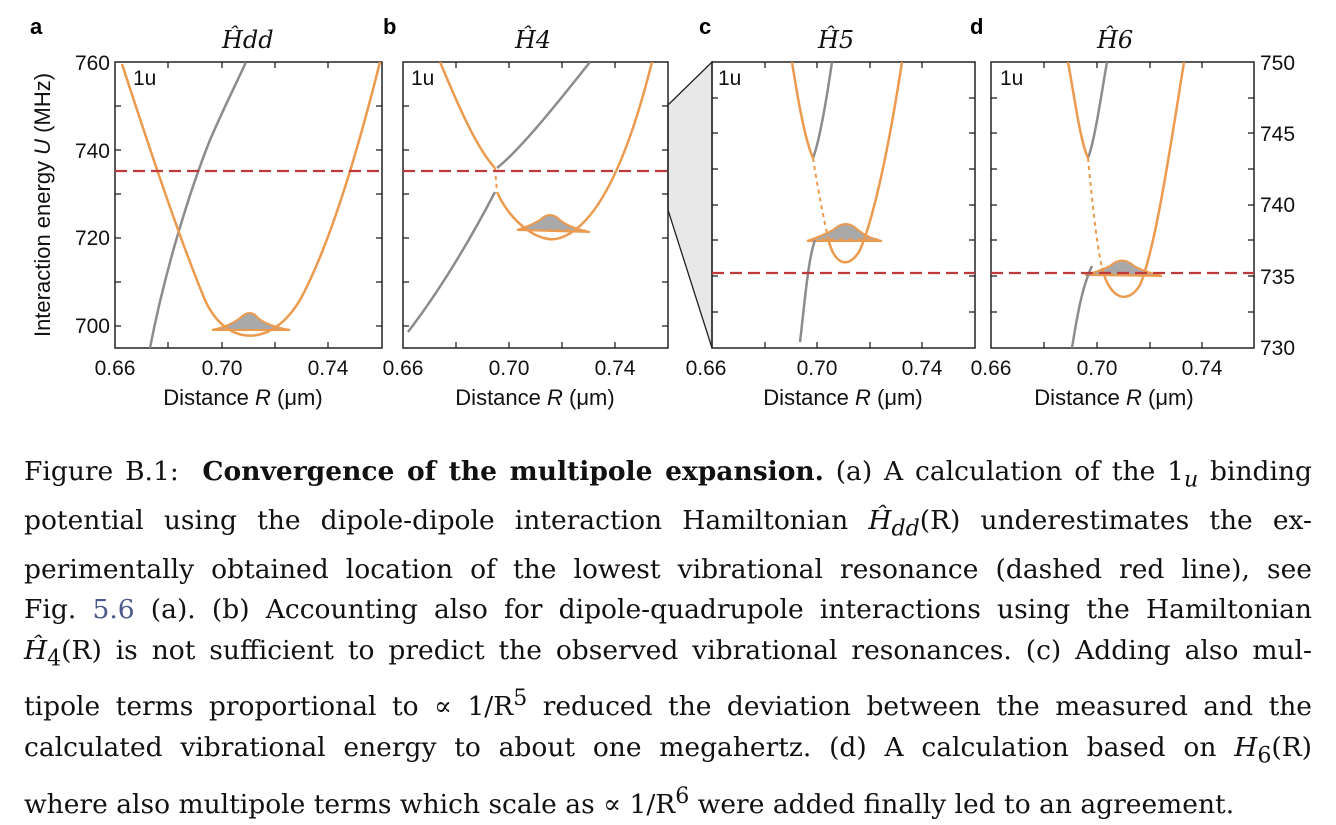 The height and width of the screenshot is (825, 1336). What do you see at coordinates (1114, 39) in the screenshot?
I see `panel-title-d: Ĥ6` at bounding box center [1114, 39].